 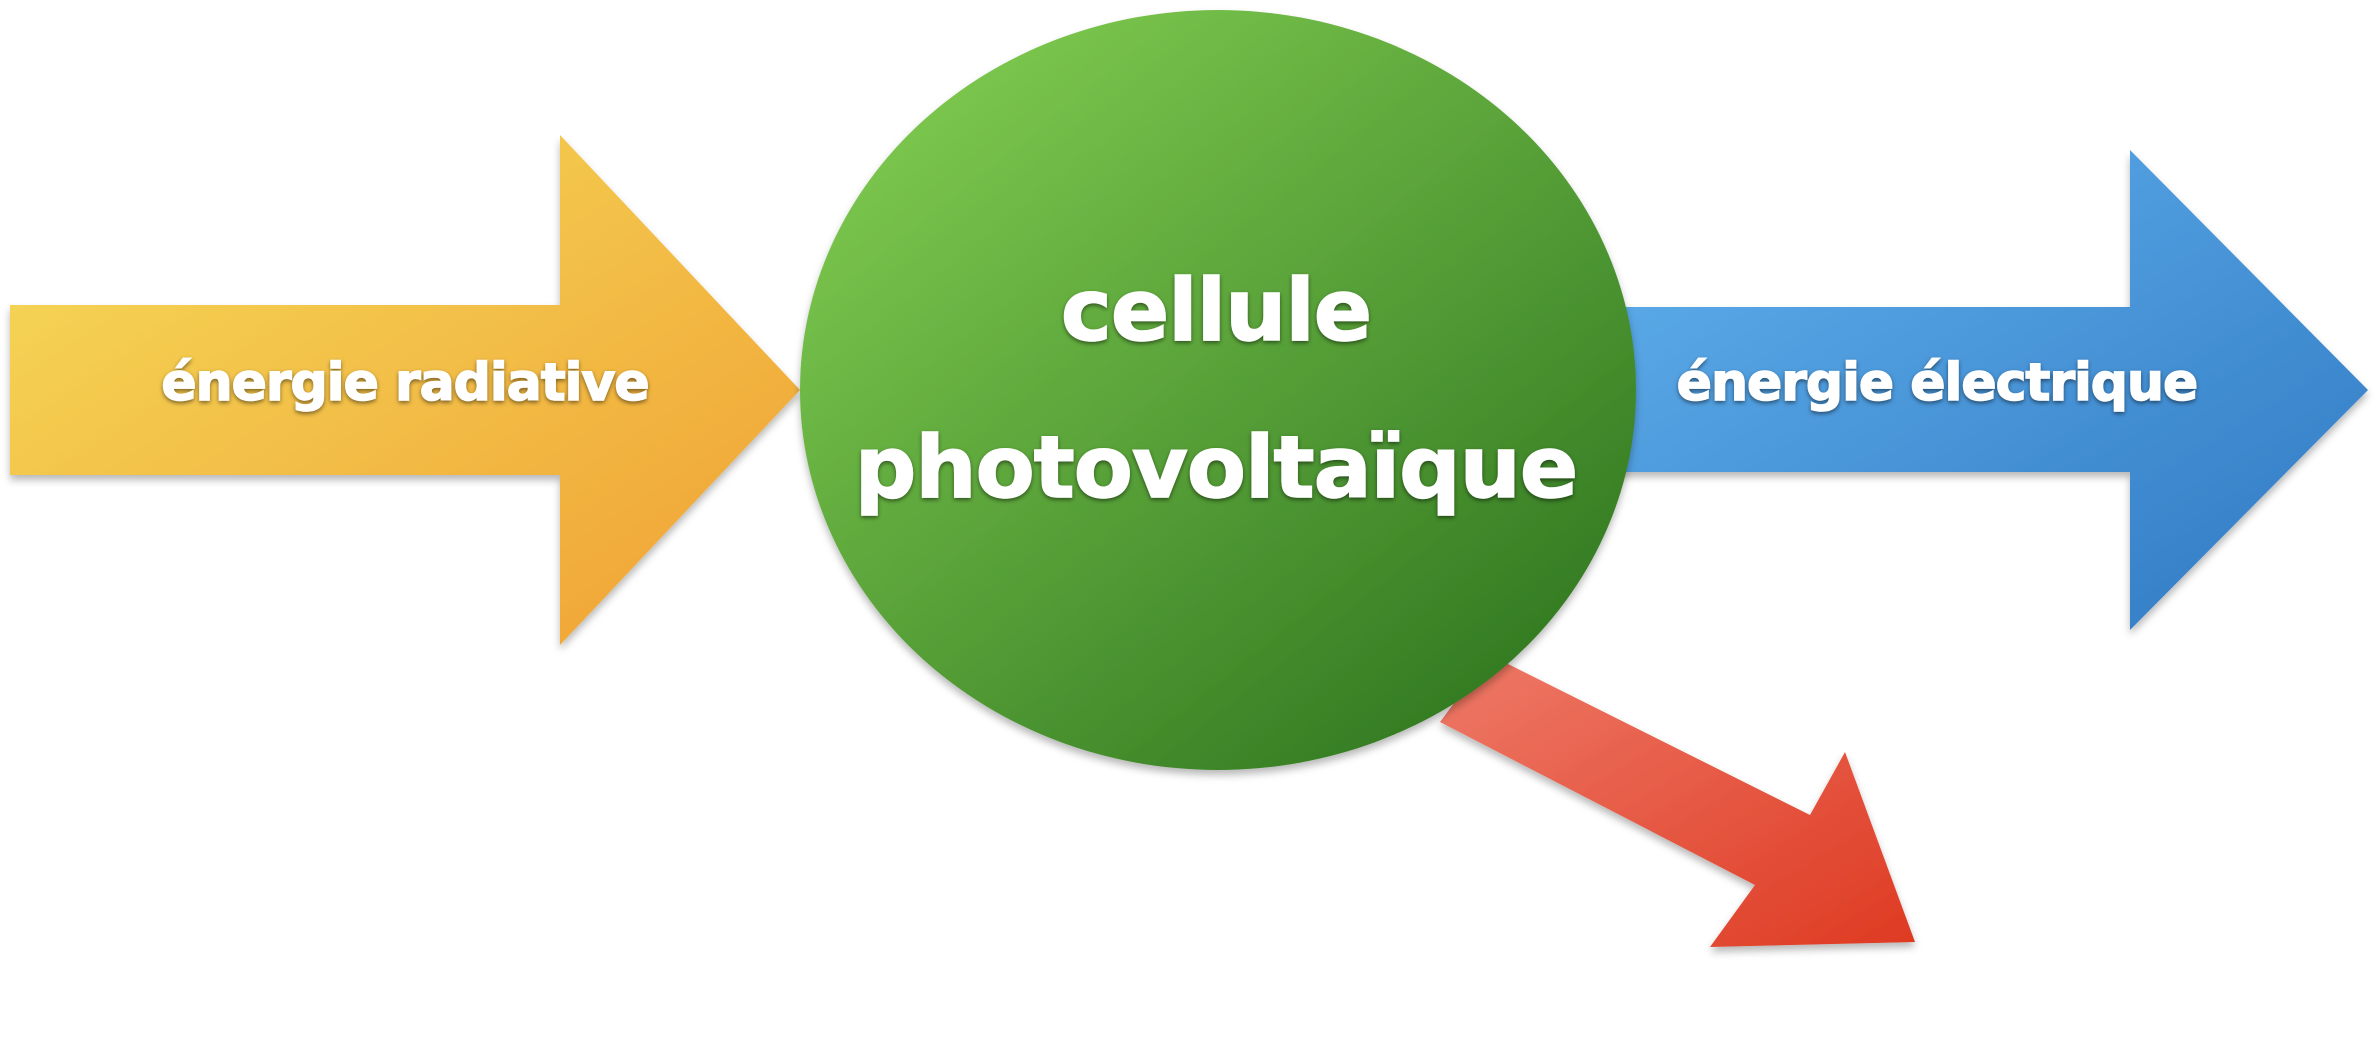 I want to click on output-arrow, so click(x=1984, y=390).